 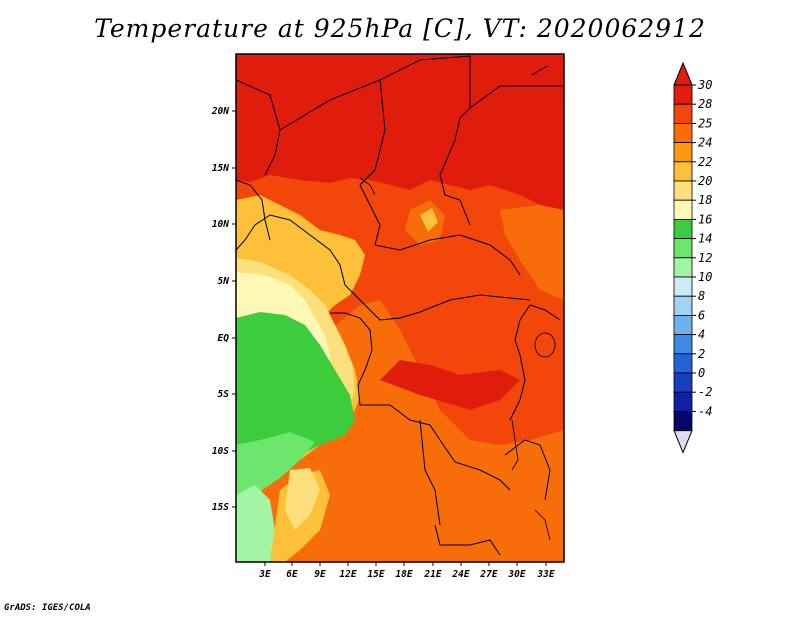 What do you see at coordinates (532, 252) in the screenshot?
I see `field-orange-east` at bounding box center [532, 252].